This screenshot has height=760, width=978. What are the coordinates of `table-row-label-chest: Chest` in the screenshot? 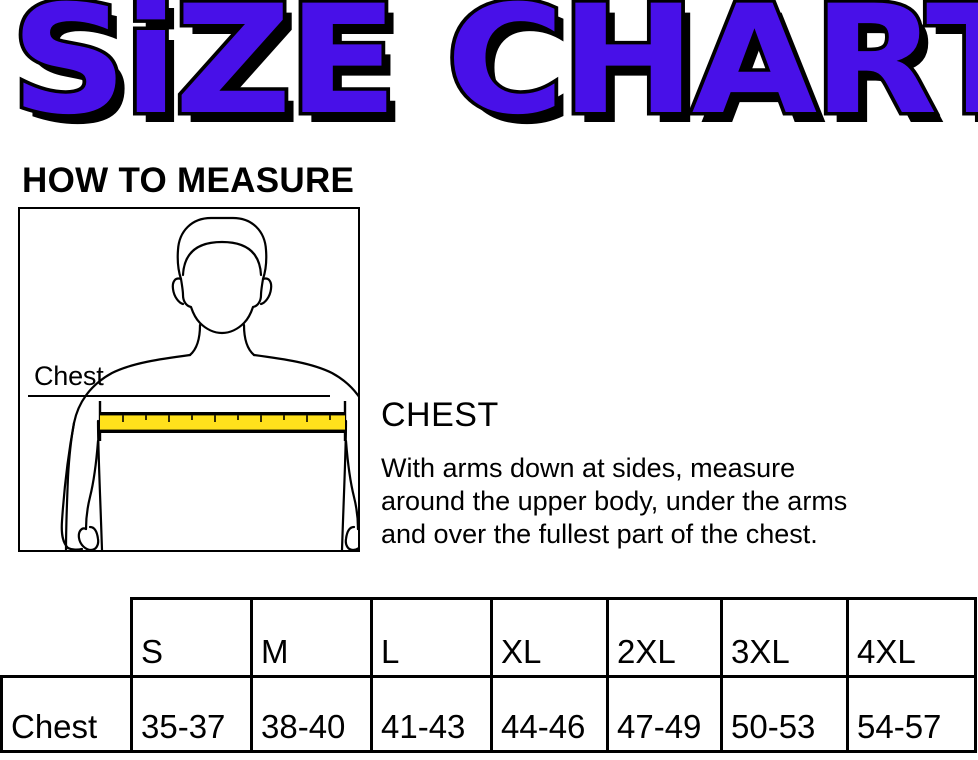 It's located at (66, 714).